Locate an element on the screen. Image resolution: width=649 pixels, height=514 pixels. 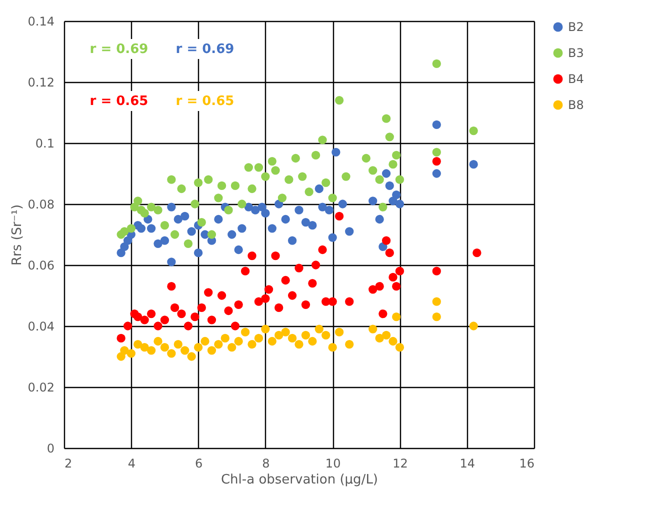
y-tick-label: 0.08 is located at coordinates (41, 205).